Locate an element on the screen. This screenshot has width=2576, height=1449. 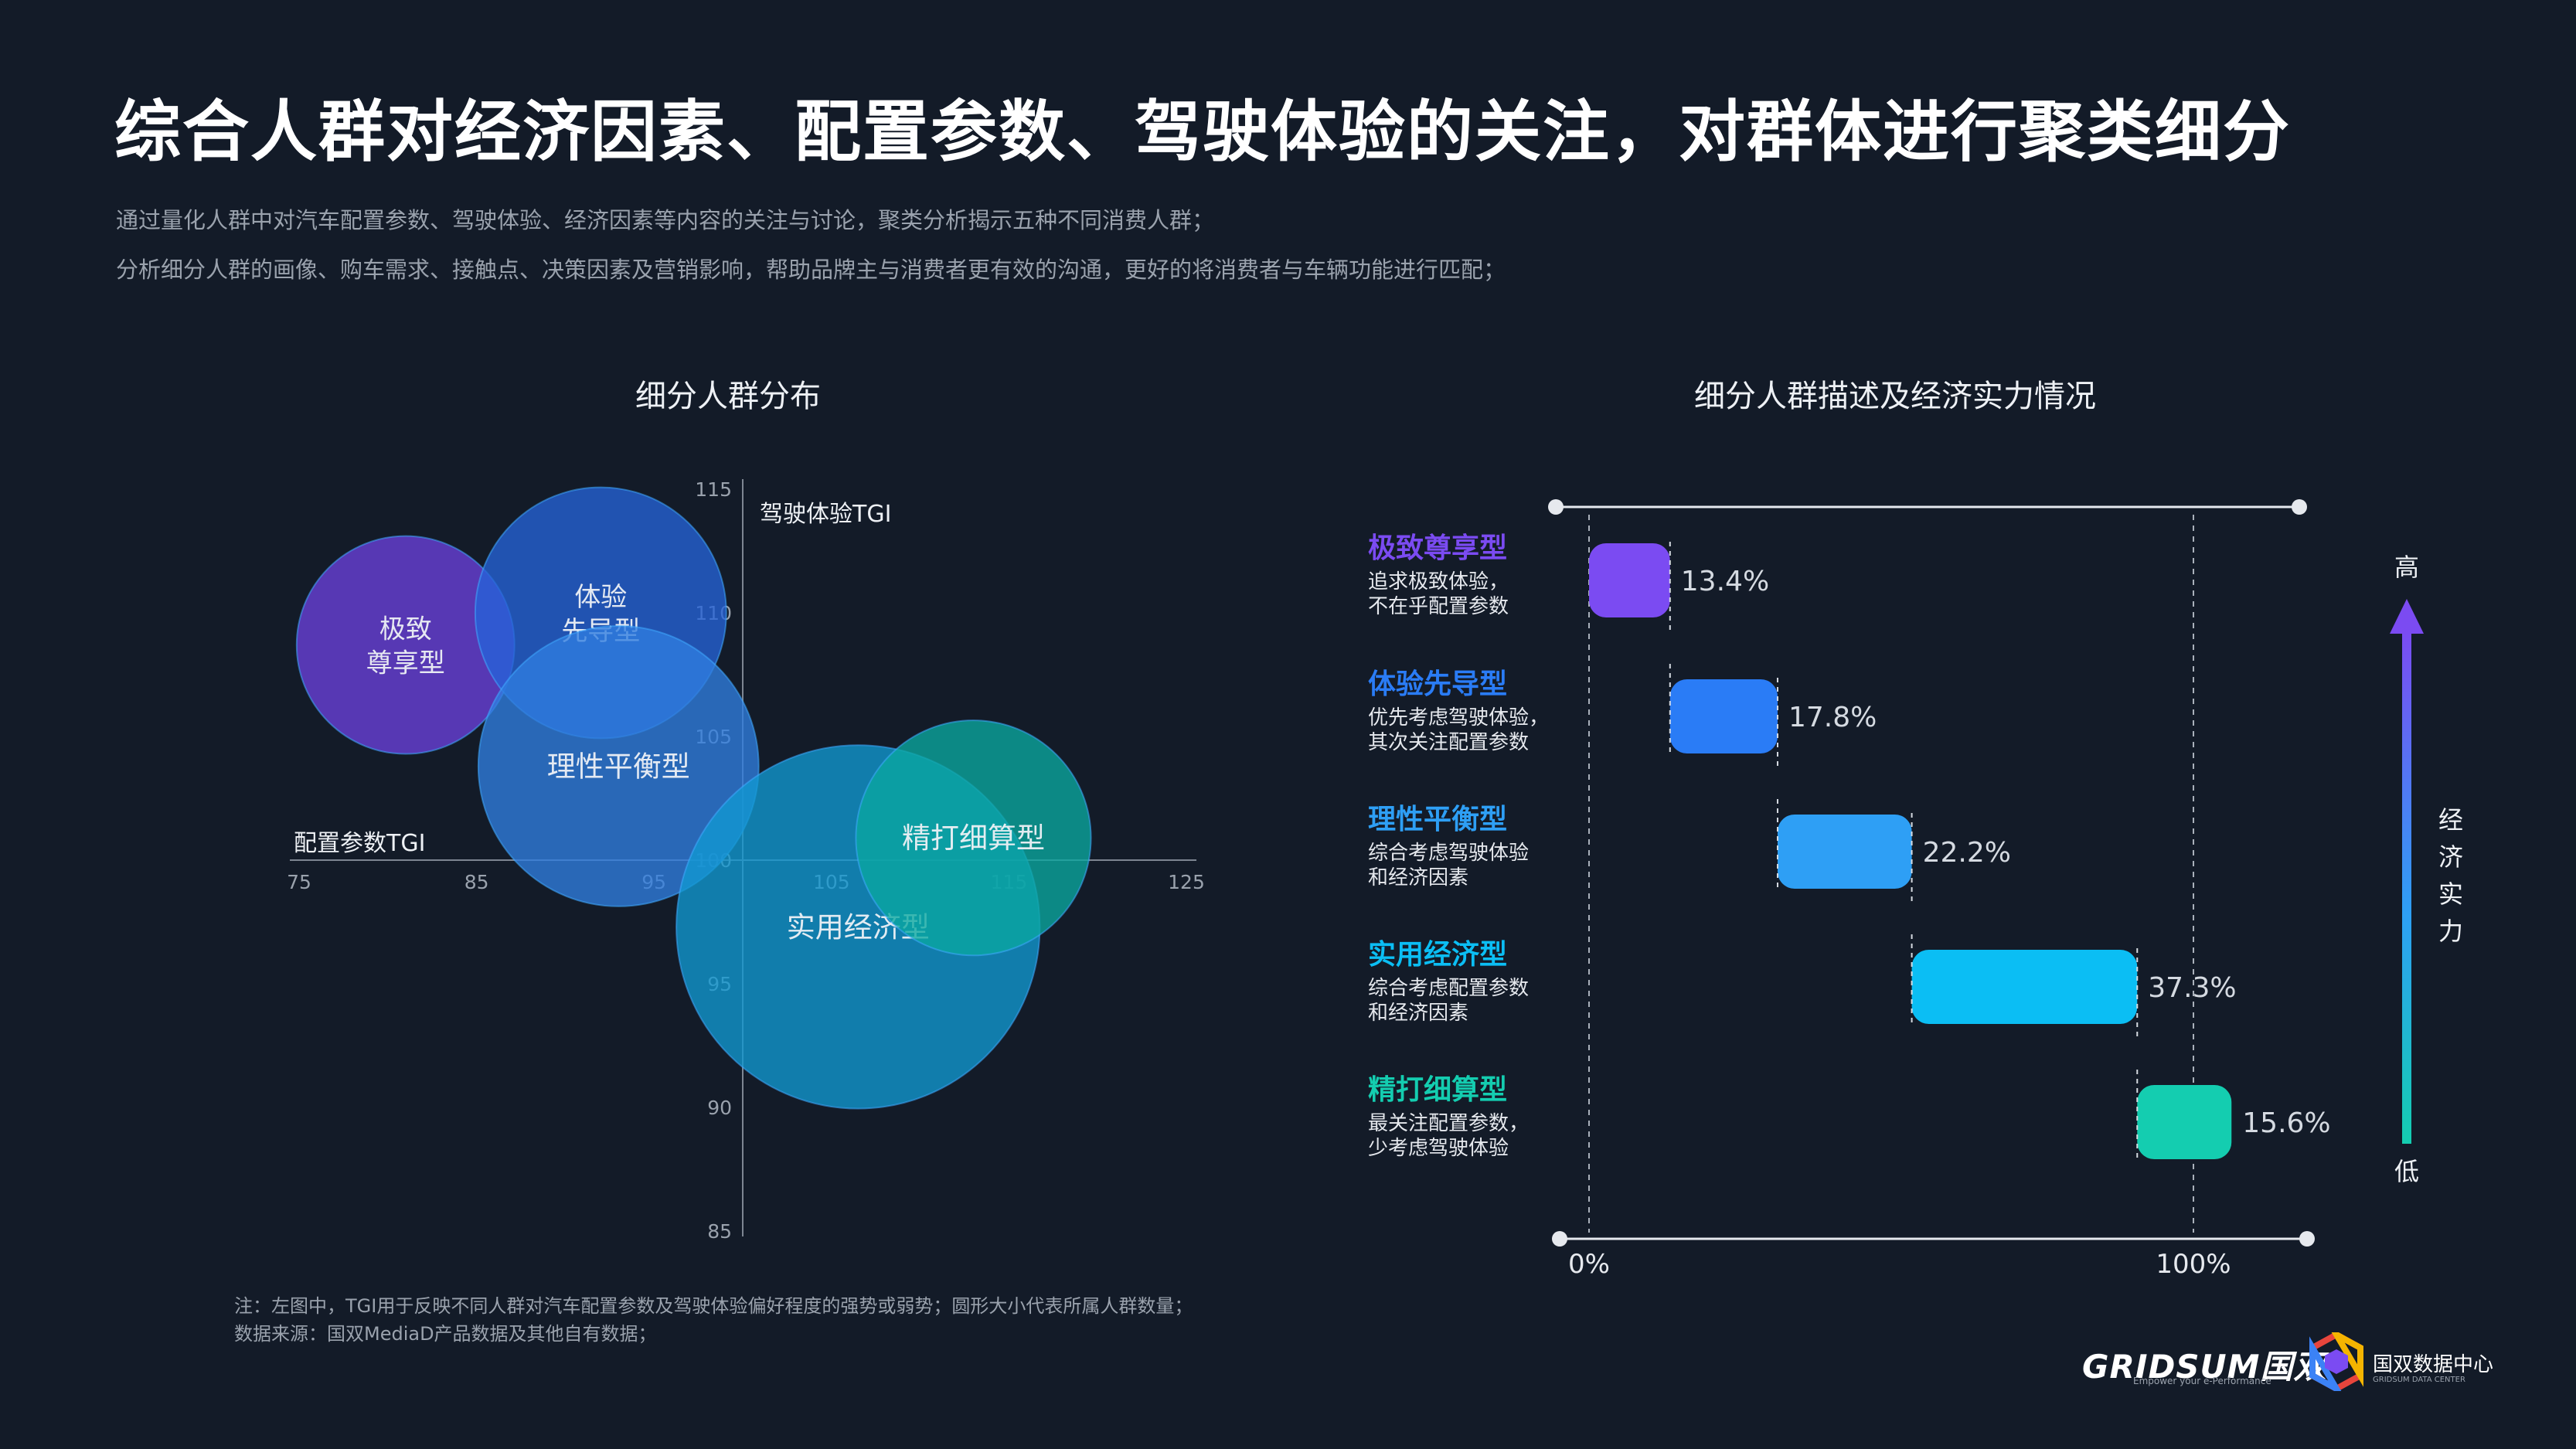
segment-description: 最关注配置参数， 少考虑驾驶体验 is located at coordinates (1449, 1136).